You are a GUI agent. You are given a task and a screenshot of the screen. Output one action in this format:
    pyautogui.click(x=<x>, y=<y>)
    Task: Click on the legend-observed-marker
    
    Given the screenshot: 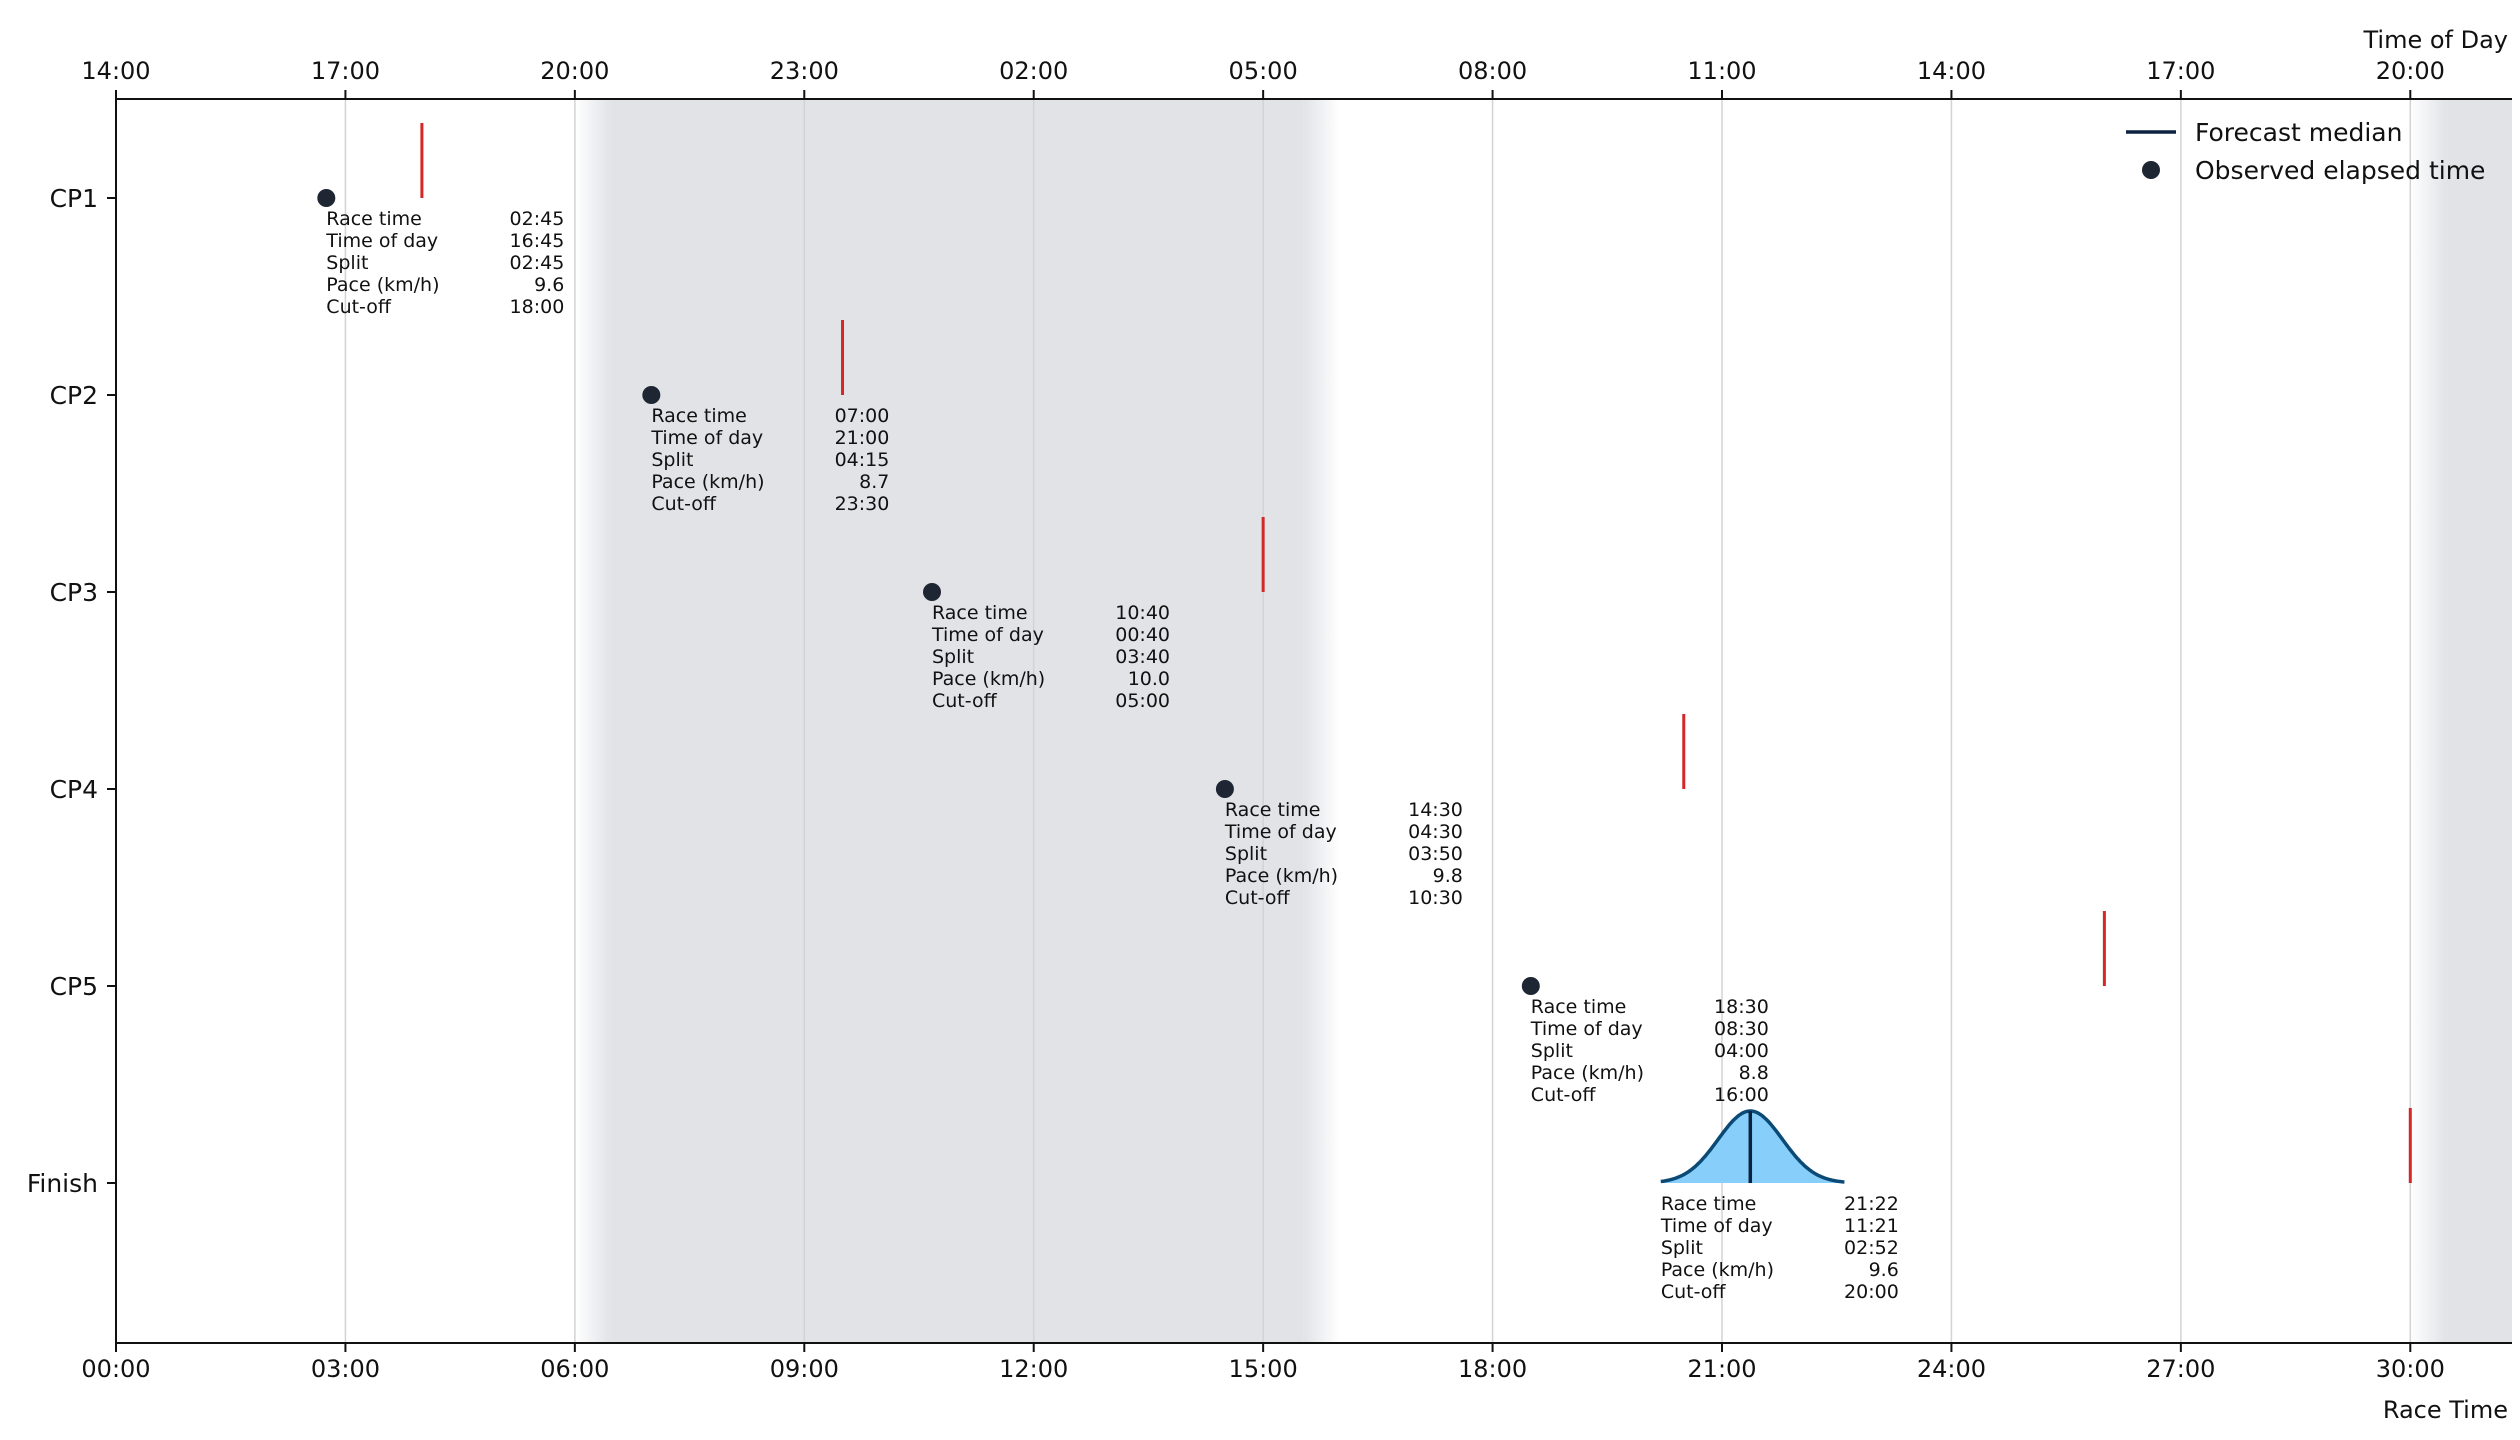 What is the action you would take?
    pyautogui.click(x=2151, y=170)
    